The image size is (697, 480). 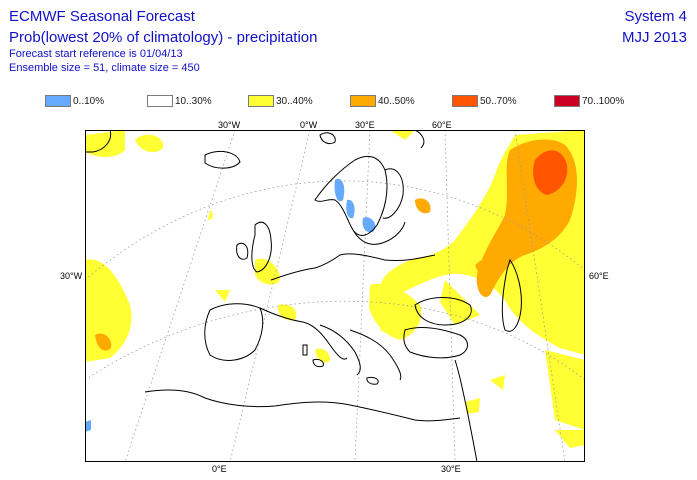 I want to click on legend-label: 70..100%, so click(x=603, y=101).